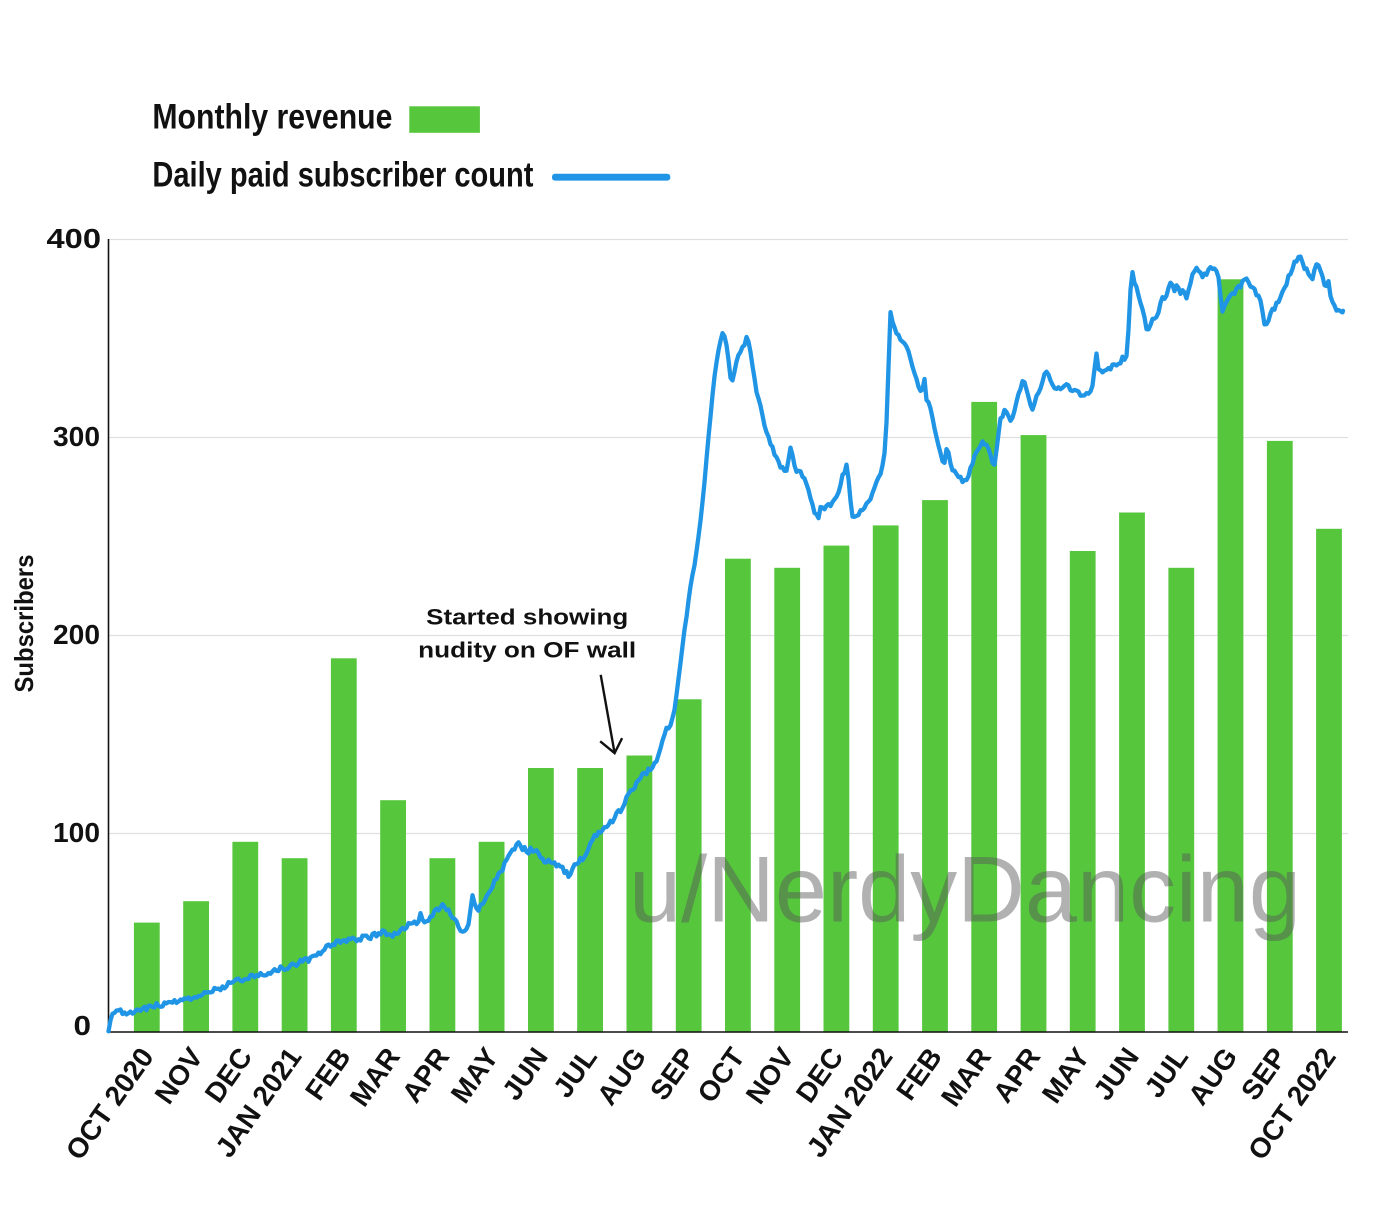 This screenshot has width=1398, height=1226. What do you see at coordinates (965, 889) in the screenshot?
I see `svg-text: u/NerdyDancing` at bounding box center [965, 889].